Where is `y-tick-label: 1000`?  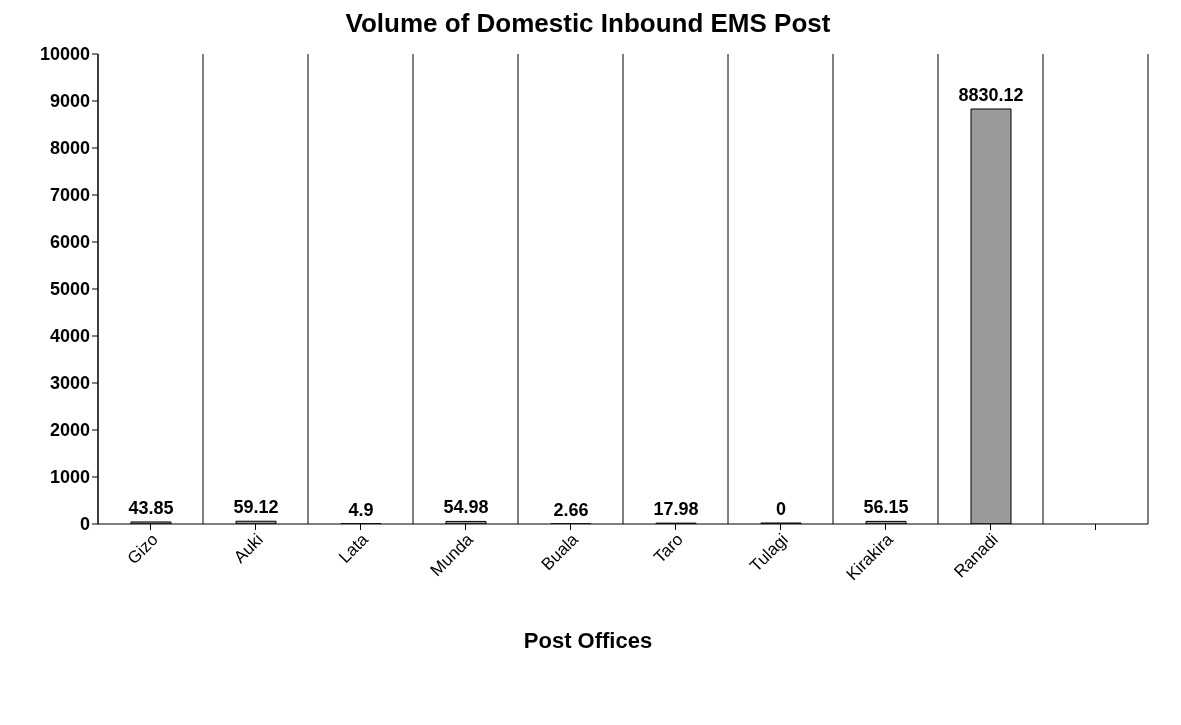
y-tick-label: 1000 is located at coordinates (69, 477).